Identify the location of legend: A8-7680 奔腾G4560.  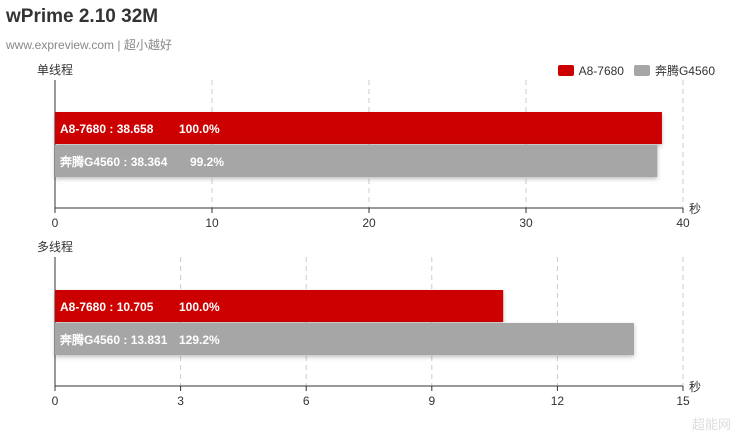
(636, 70).